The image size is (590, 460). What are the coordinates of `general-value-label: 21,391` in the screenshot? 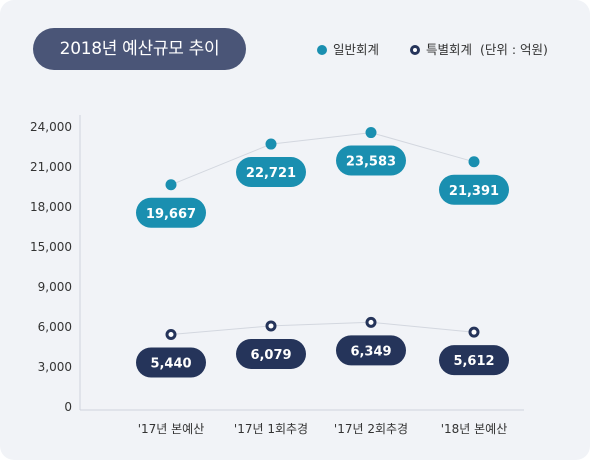 It's located at (474, 191).